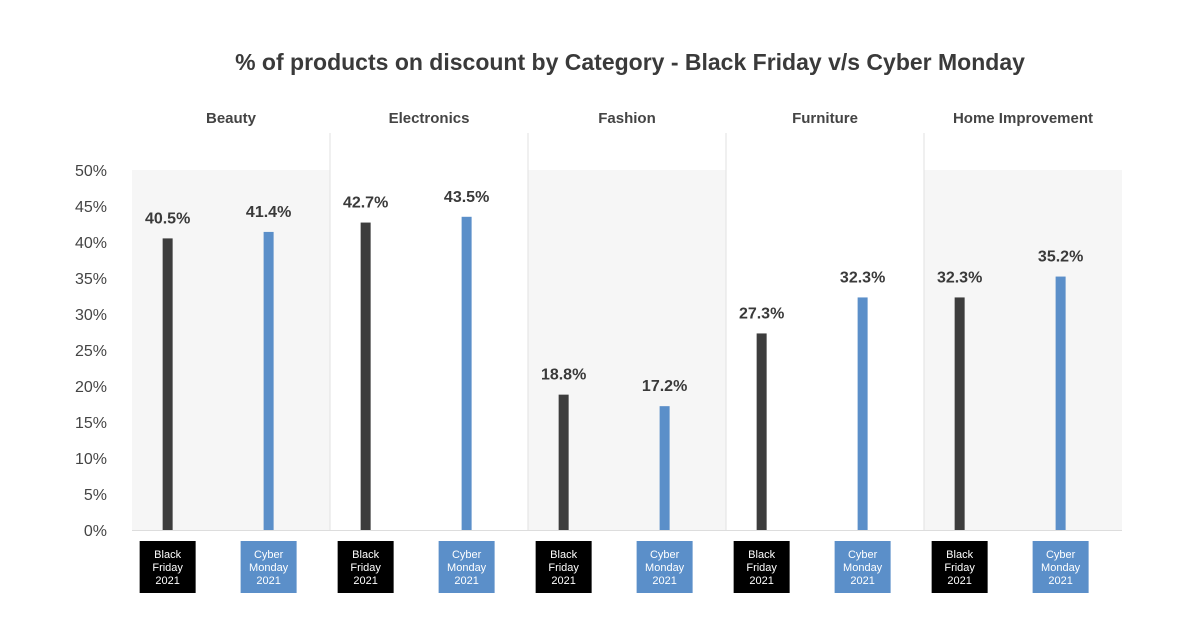 The image size is (1202, 639). What do you see at coordinates (95, 495) in the screenshot?
I see `y-tick-label: 5%` at bounding box center [95, 495].